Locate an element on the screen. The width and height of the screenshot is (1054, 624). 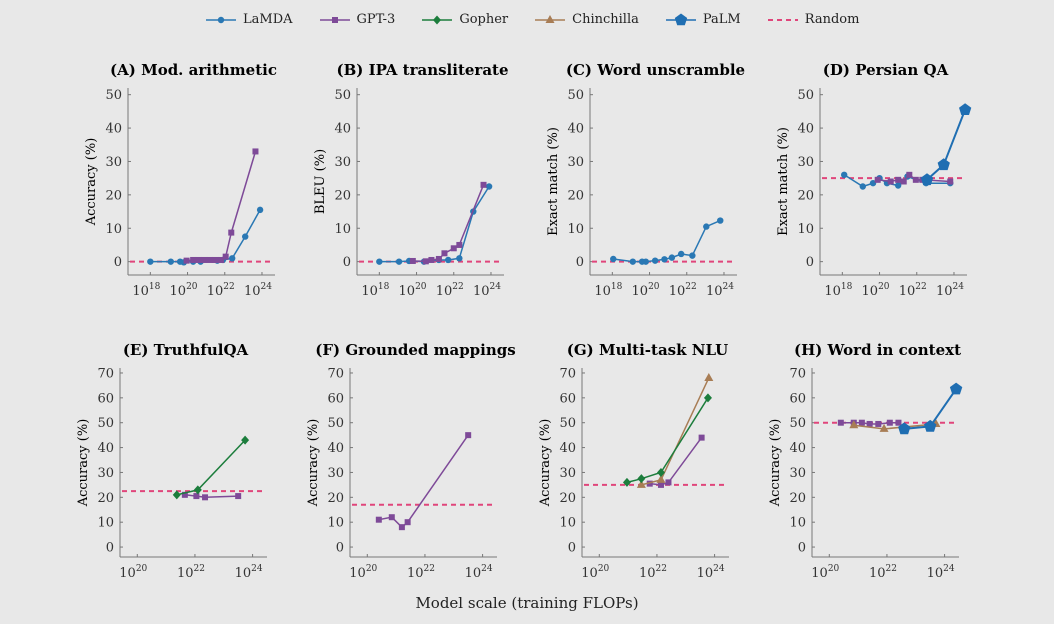
y-tick-label: 0 is located at coordinates (580, 262).